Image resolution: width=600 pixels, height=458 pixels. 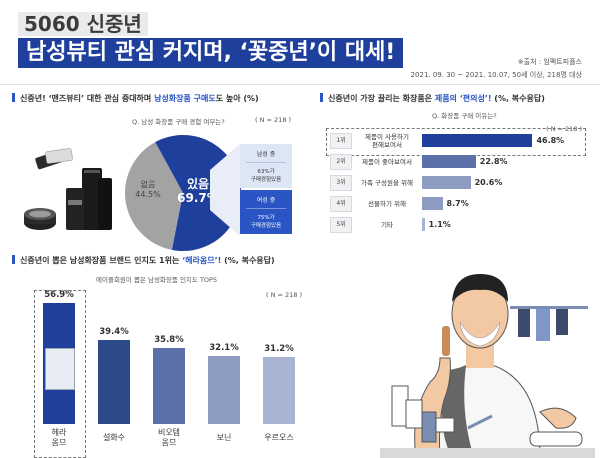 I want to click on legend-female-box: 여성 중 75%가 구매경험있음, so click(x=266, y=212).